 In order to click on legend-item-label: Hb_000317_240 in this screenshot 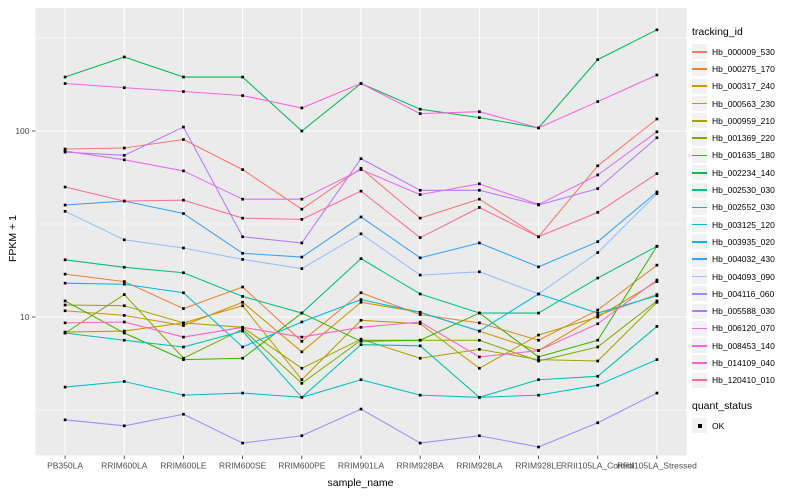, I will do `click(743, 86)`.